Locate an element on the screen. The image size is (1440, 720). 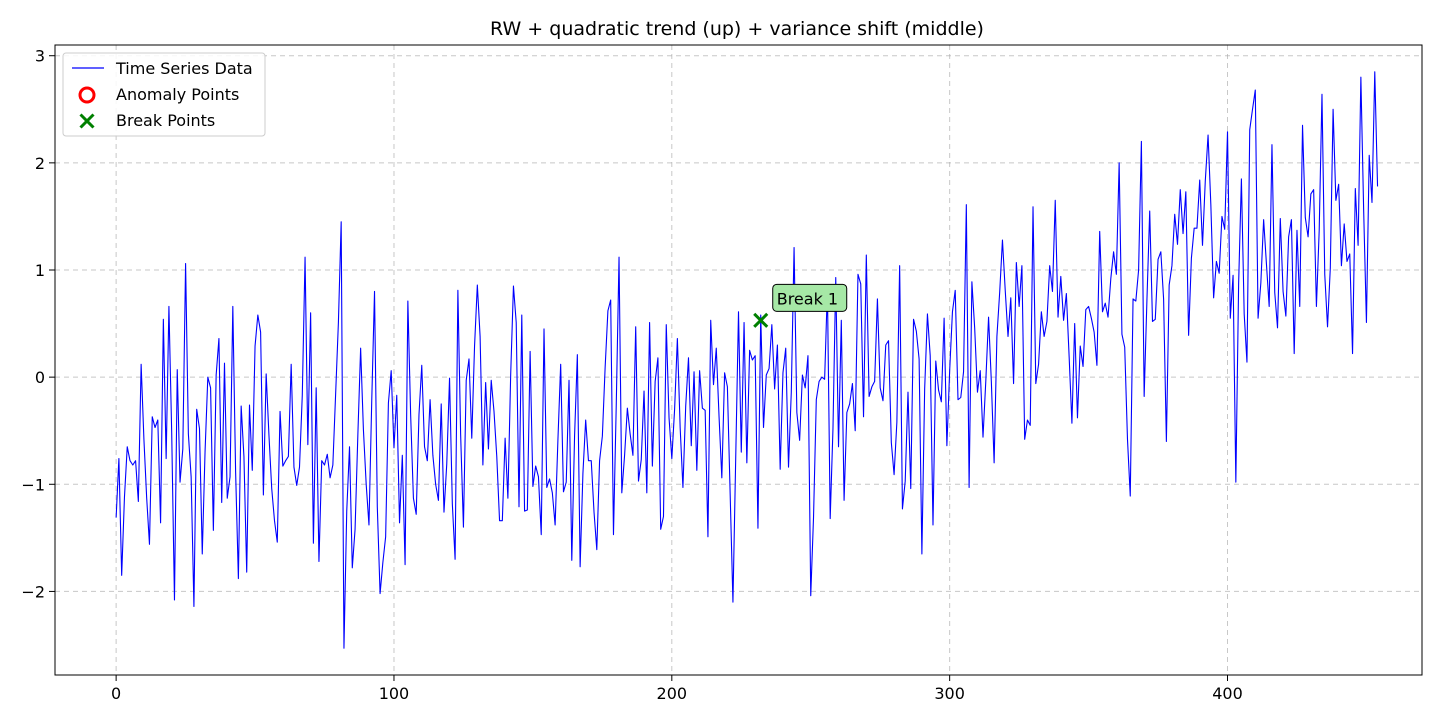
y-tick-label: 1 is located at coordinates (40, 270).